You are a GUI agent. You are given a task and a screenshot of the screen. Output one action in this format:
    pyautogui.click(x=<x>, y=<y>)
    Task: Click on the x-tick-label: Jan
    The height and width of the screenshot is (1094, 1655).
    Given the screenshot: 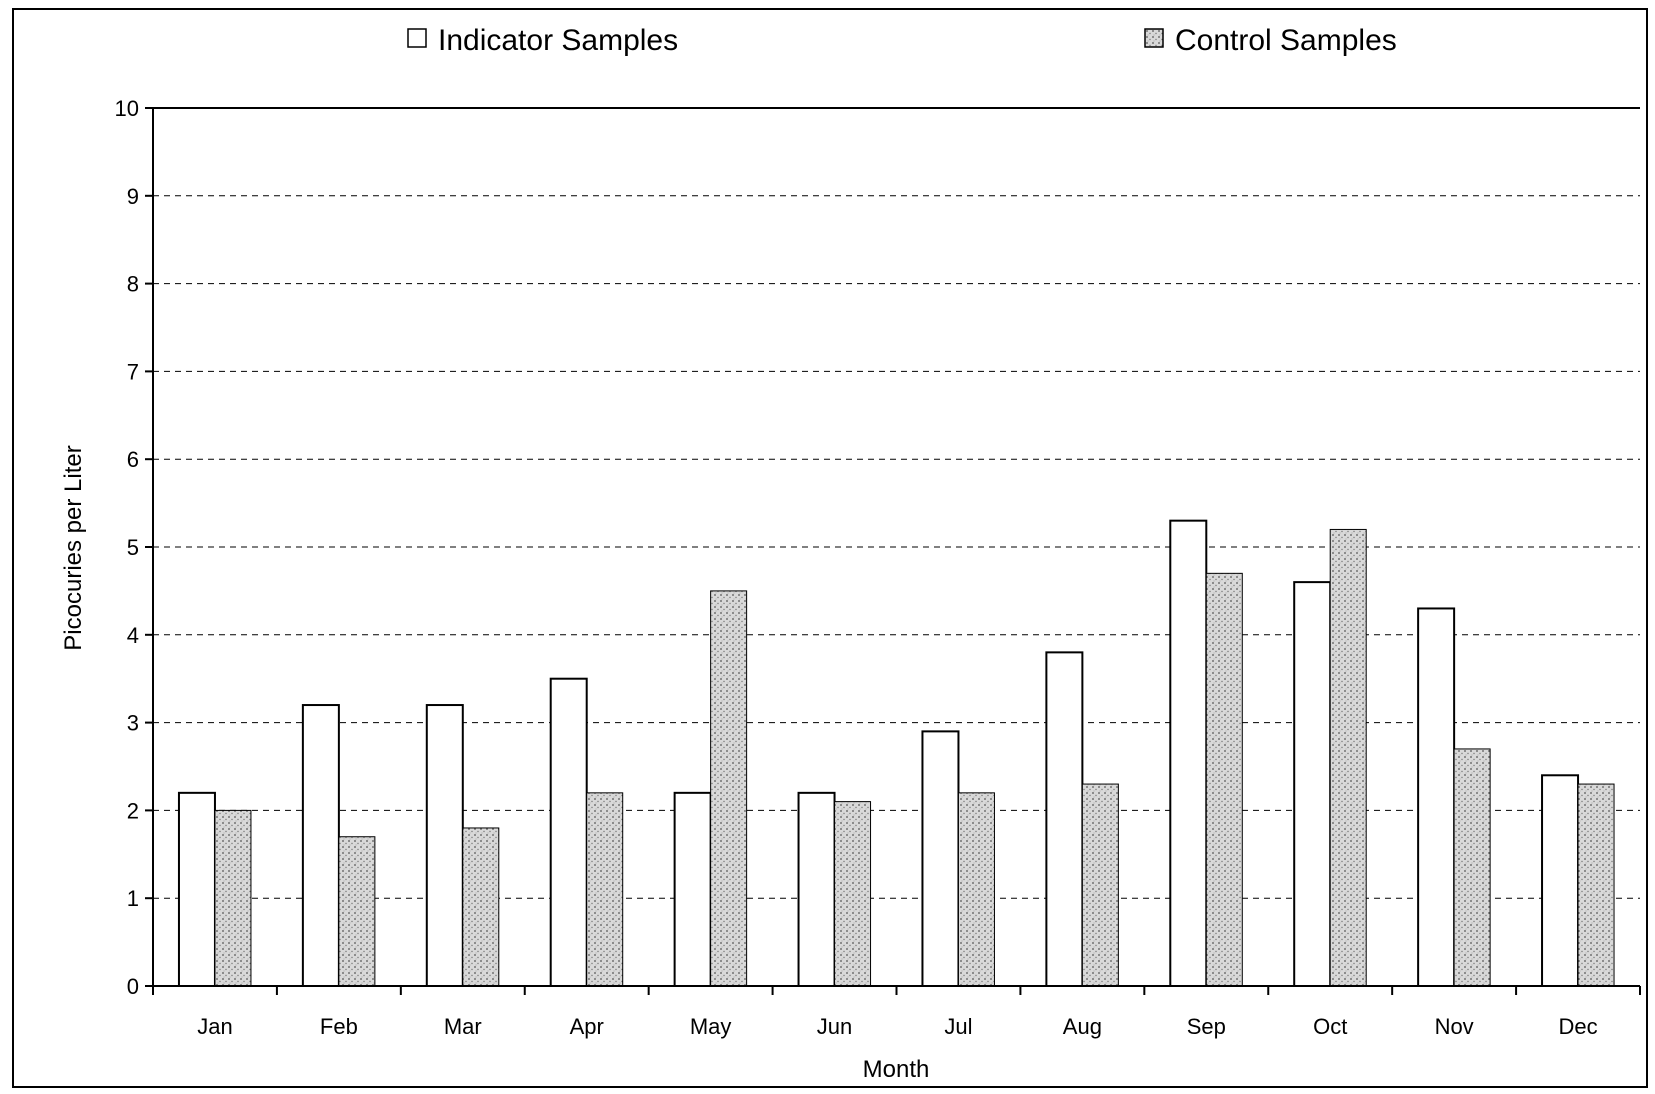 What is the action you would take?
    pyautogui.click(x=214, y=1026)
    